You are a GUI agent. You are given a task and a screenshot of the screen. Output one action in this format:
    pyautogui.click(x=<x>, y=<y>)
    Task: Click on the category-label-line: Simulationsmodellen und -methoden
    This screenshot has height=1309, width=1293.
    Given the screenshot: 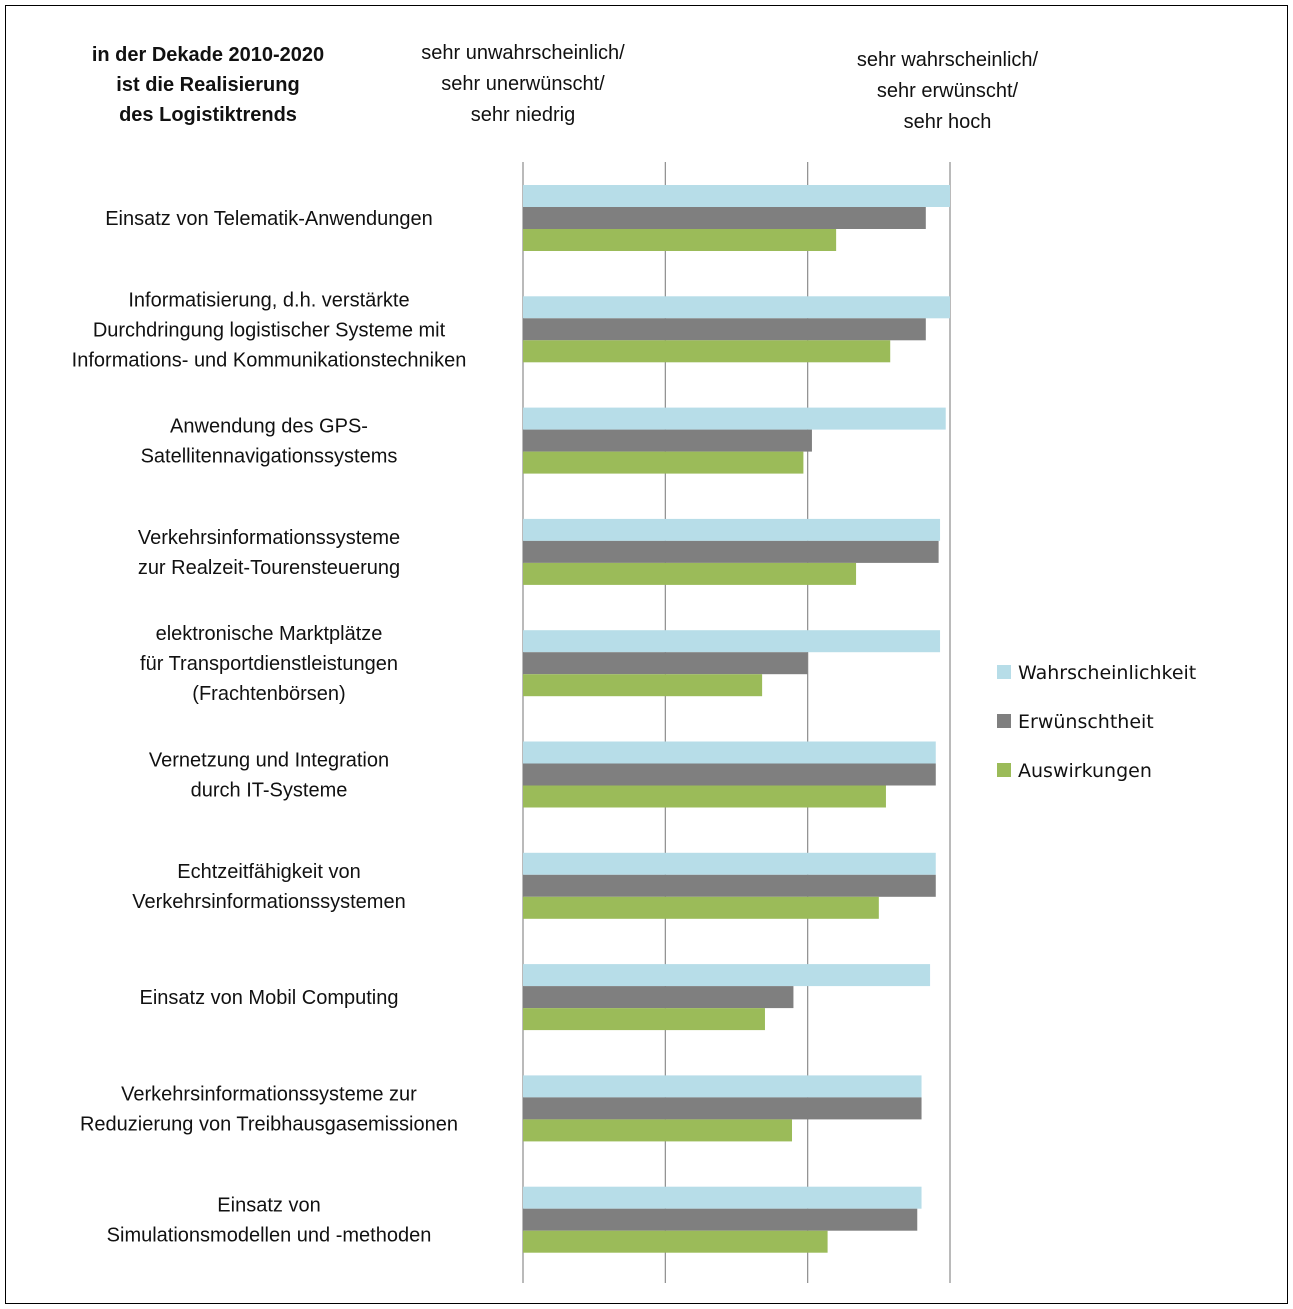 What is the action you would take?
    pyautogui.click(x=269, y=1236)
    